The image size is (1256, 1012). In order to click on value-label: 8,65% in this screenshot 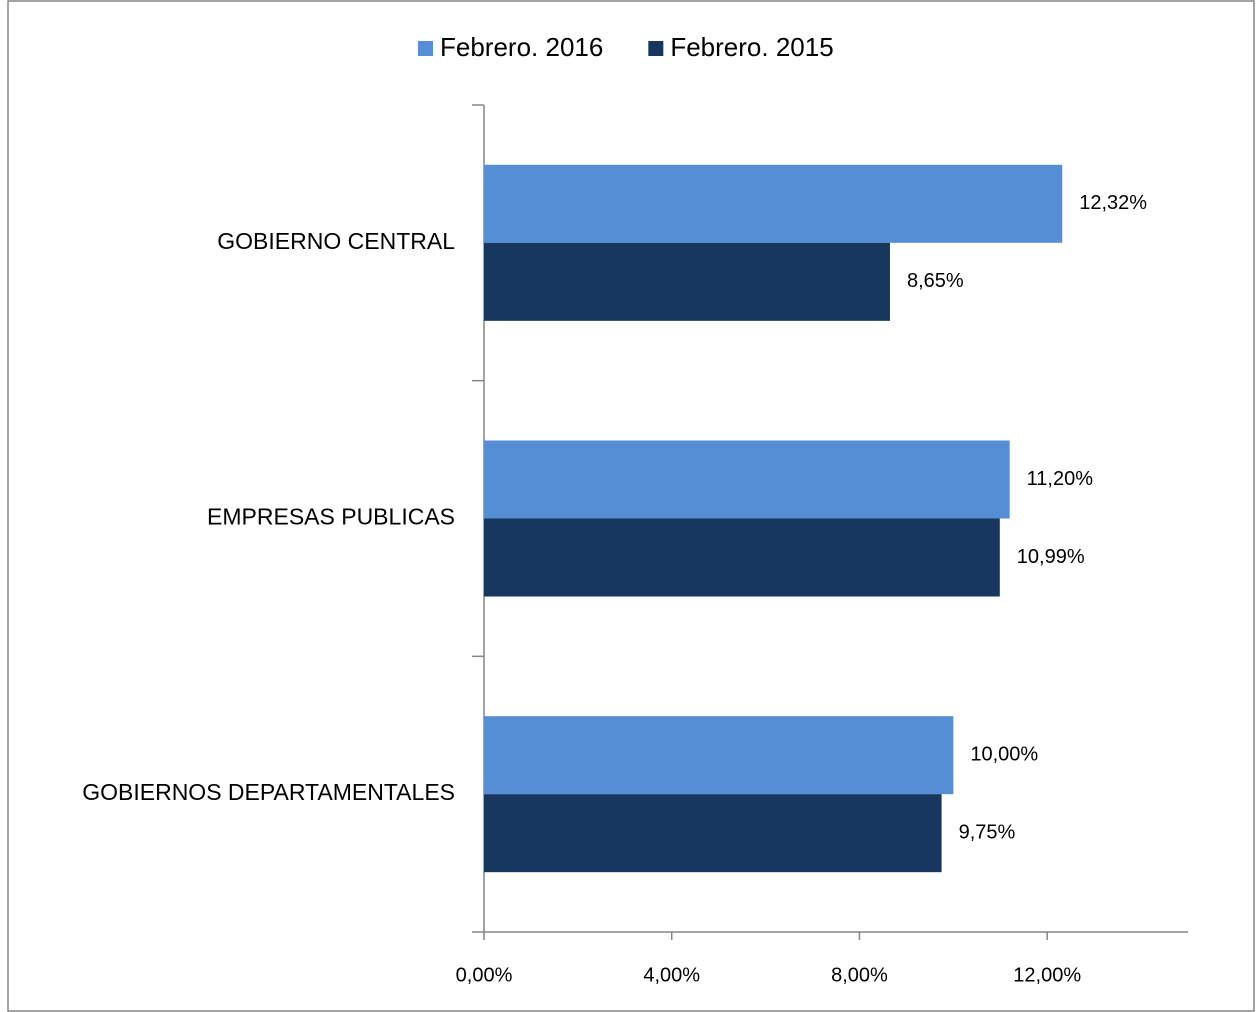, I will do `click(935, 281)`.